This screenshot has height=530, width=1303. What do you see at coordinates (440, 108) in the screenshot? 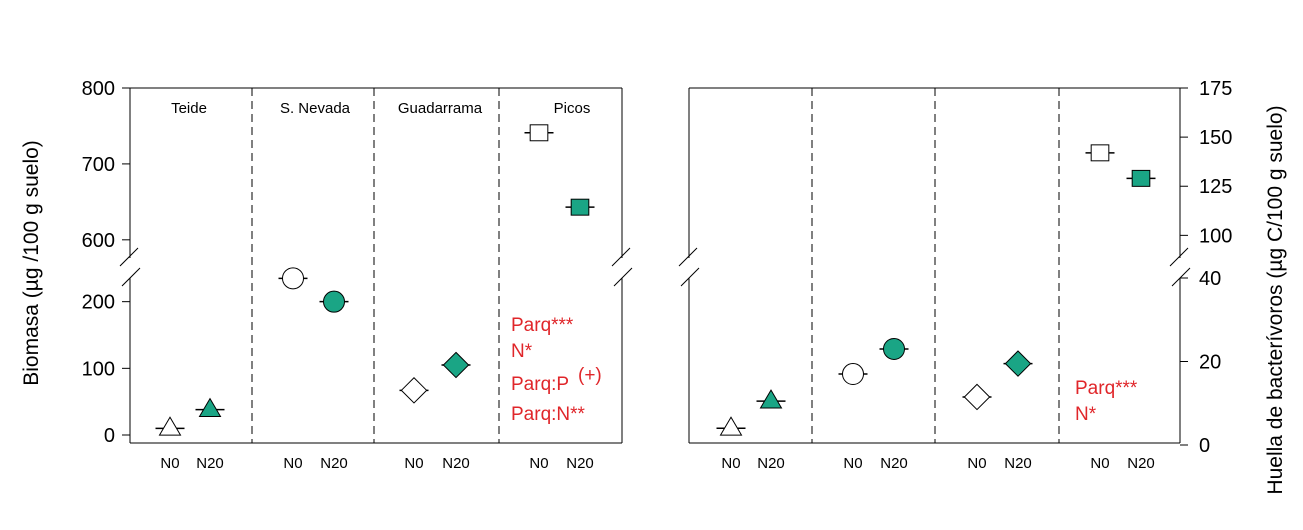
I see `site-label: Guadarrama` at bounding box center [440, 108].